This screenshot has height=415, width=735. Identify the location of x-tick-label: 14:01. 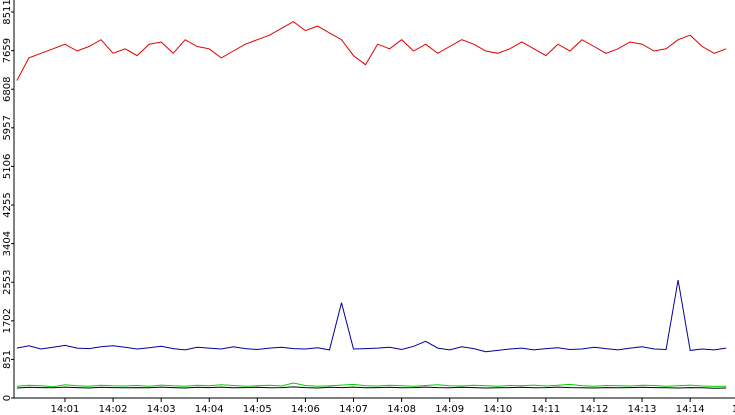
(65, 409).